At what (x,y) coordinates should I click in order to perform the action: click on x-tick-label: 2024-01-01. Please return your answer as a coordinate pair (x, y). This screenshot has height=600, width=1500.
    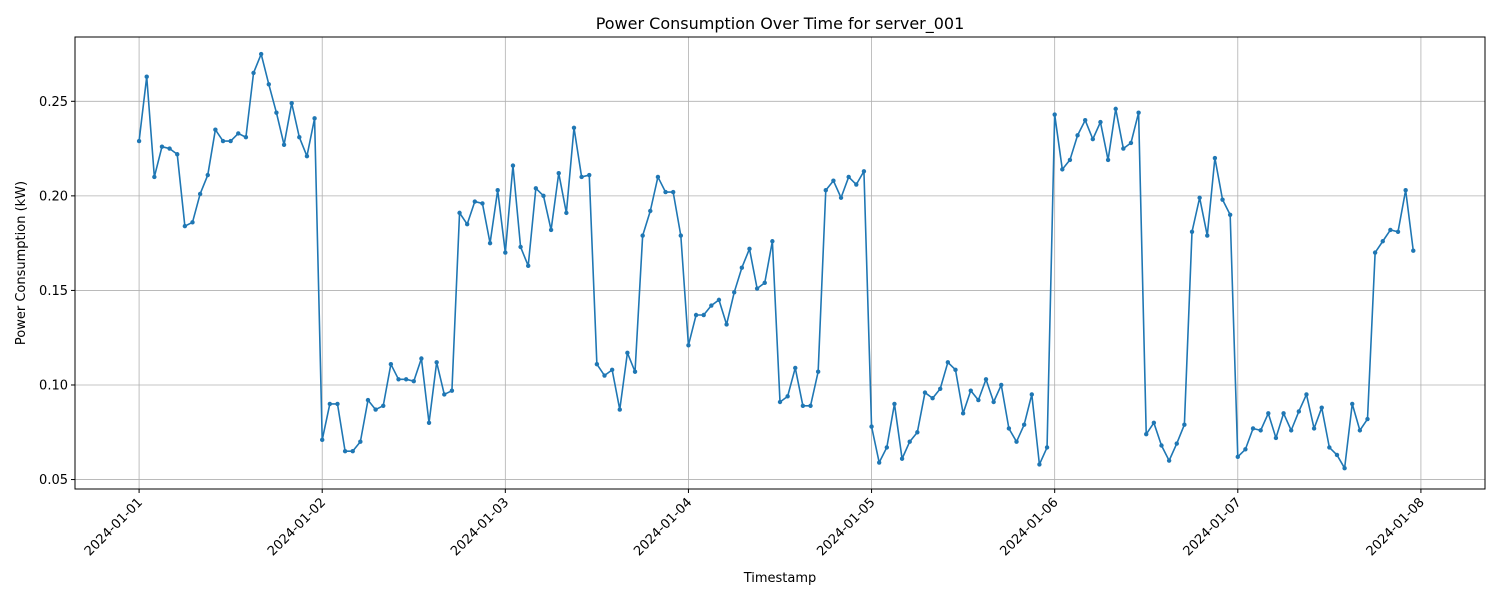
    Looking at the image, I should click on (114, 527).